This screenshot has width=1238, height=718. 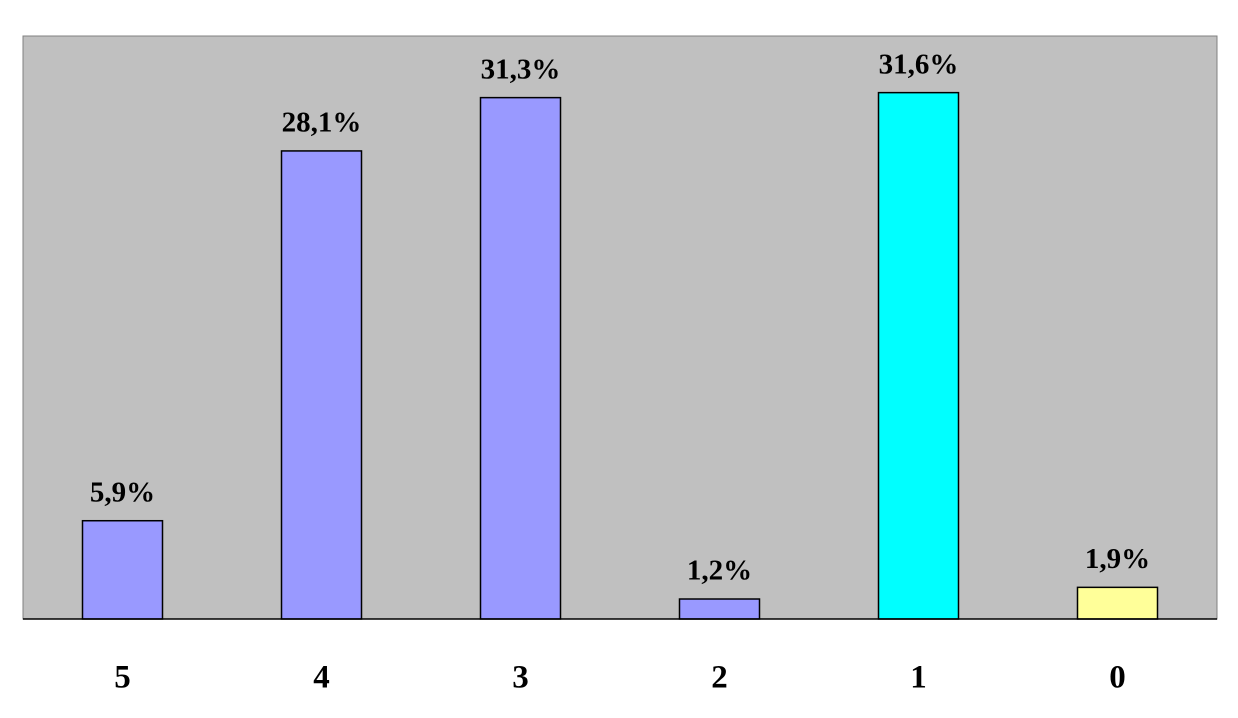 What do you see at coordinates (520, 678) in the screenshot?
I see `x-tick-label: 3` at bounding box center [520, 678].